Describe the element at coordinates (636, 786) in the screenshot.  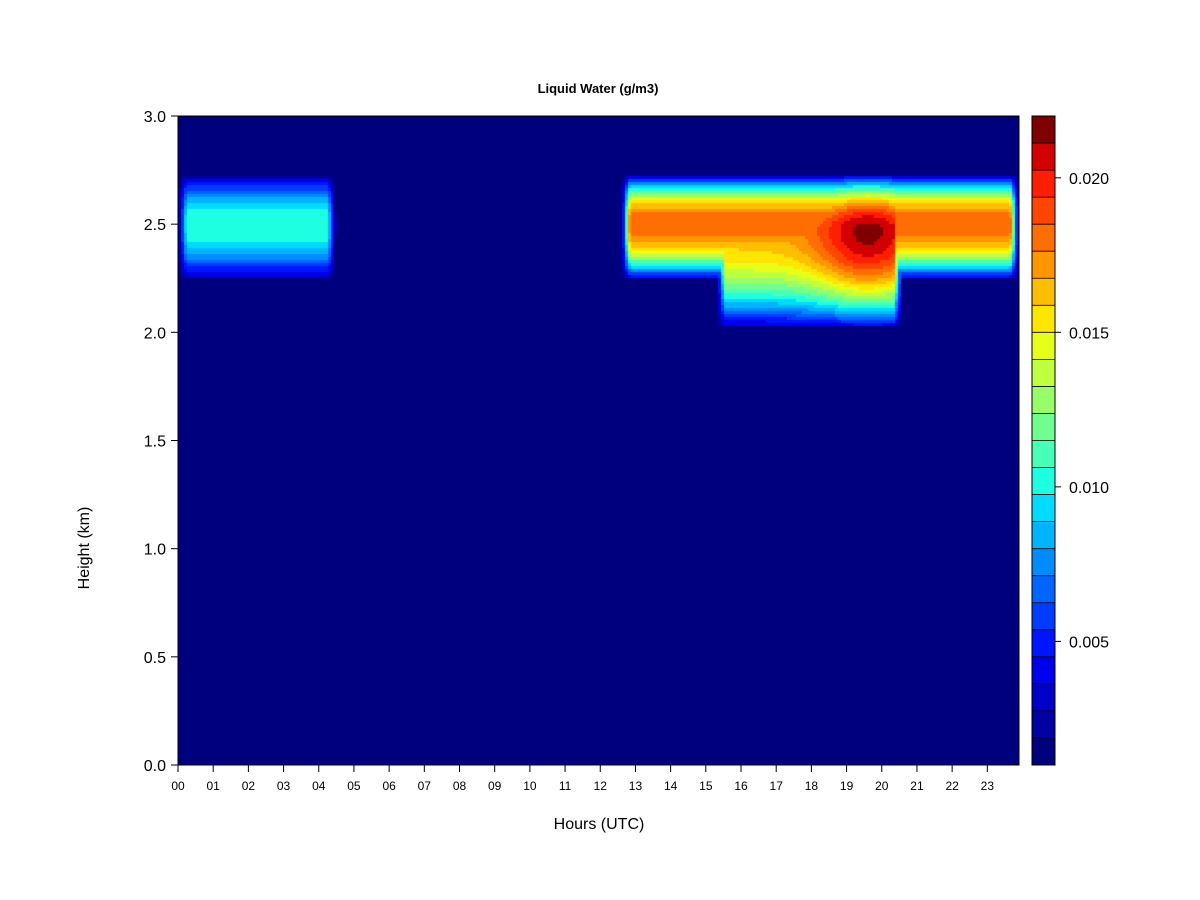
I see `x-tick-label: 13` at that location.